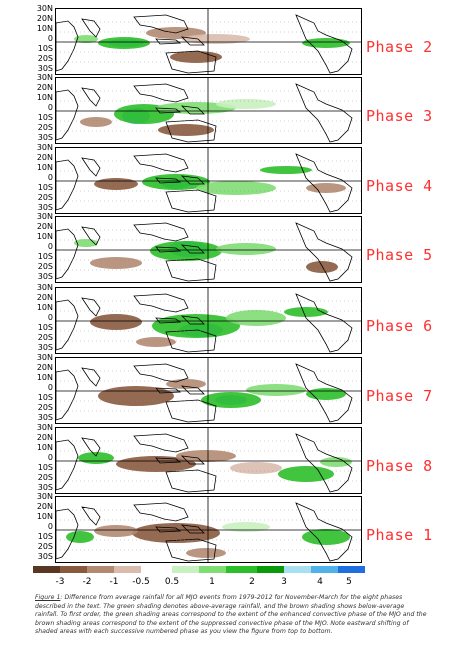 The height and width of the screenshot is (663, 450). What do you see at coordinates (399, 47) in the screenshot?
I see `phase-label: Phase 2` at bounding box center [399, 47].